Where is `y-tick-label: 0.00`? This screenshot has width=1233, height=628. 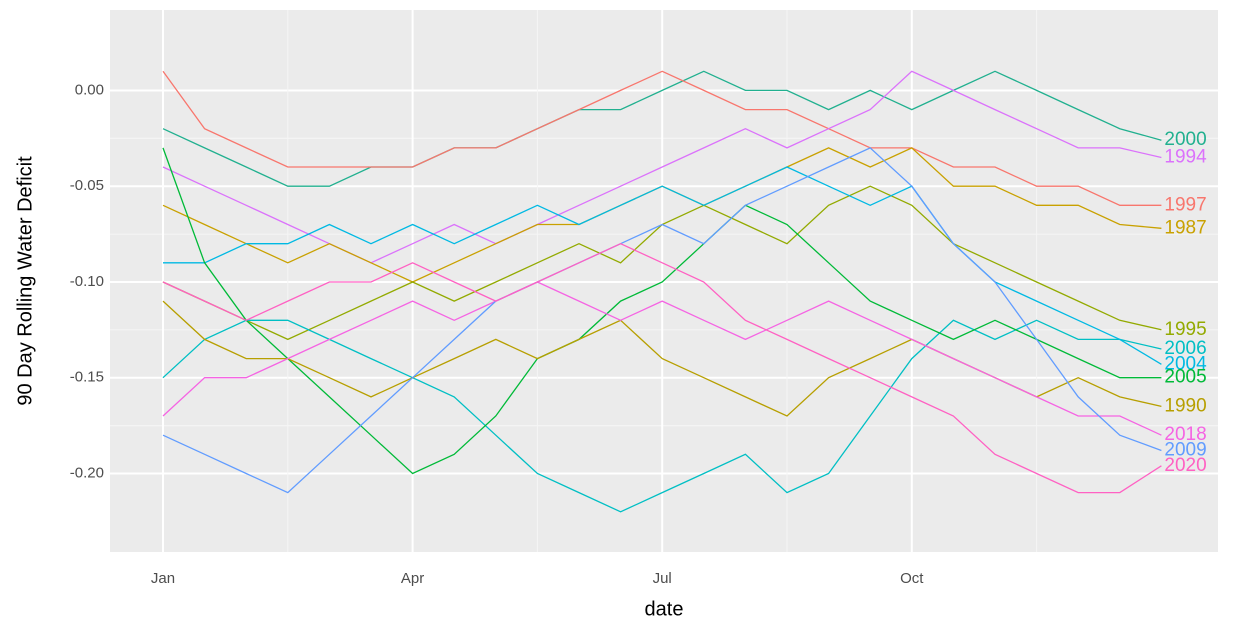 y-tick-label: 0.00 is located at coordinates (89, 89).